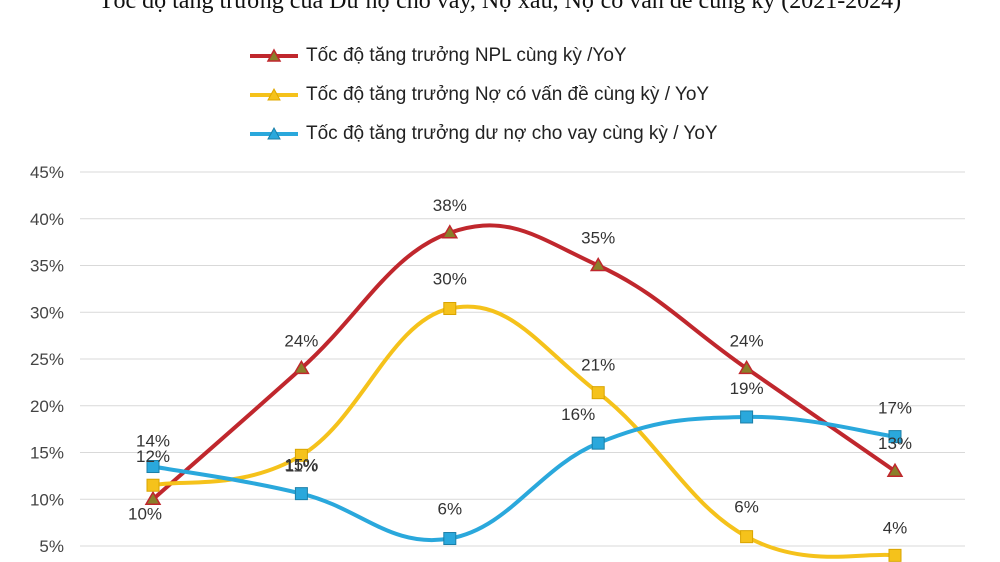 This screenshot has width=1000, height=562. Describe the element at coordinates (153, 456) in the screenshot. I see `data-label-problem-debt: 12%` at that location.